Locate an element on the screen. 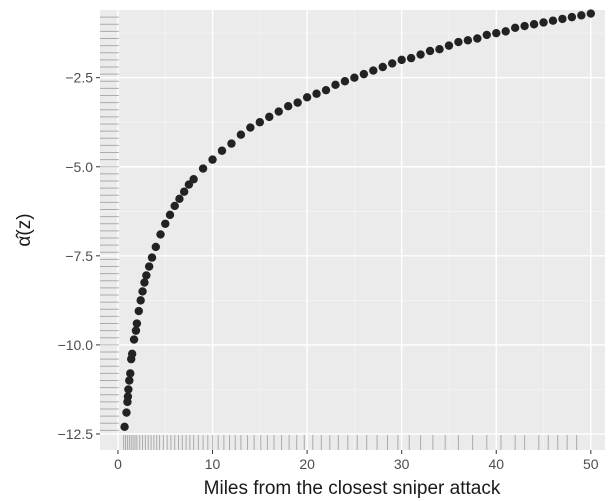  x-tick-label: 10 is located at coordinates (213, 464).